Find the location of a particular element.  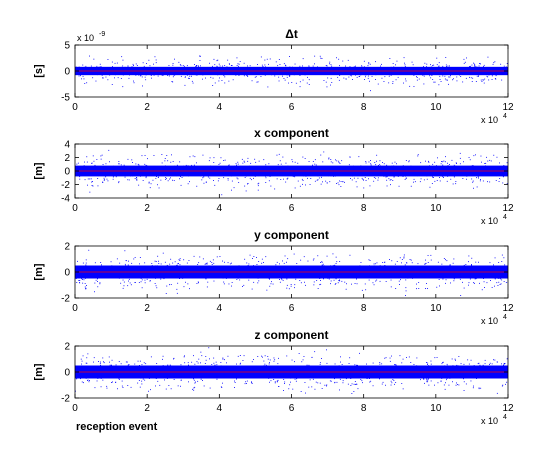

y-axis-label: [s] is located at coordinates (39, 71).